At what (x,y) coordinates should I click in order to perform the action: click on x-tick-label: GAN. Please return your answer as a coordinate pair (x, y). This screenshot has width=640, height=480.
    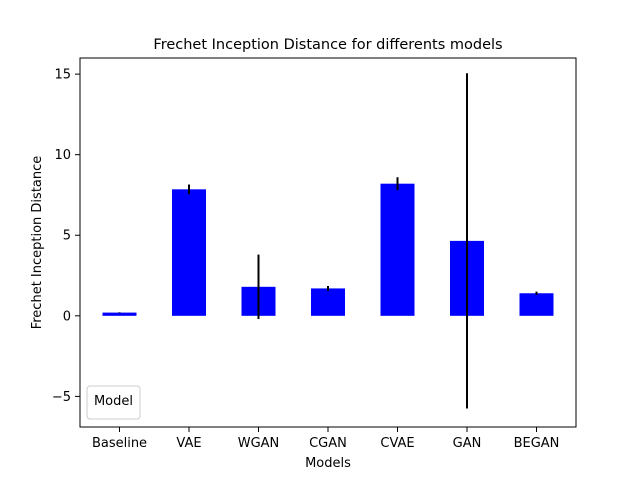
    Looking at the image, I should click on (467, 443).